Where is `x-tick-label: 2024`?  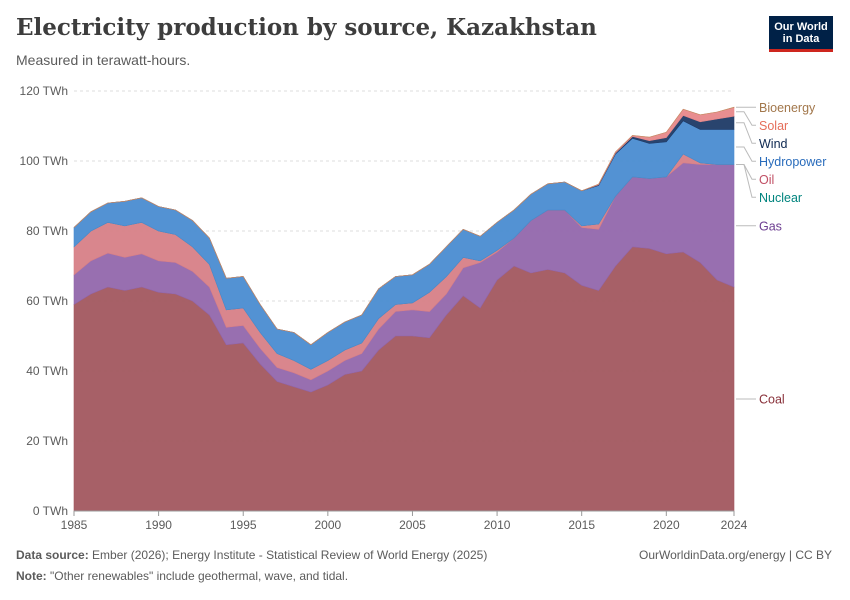 x-tick-label: 2024 is located at coordinates (734, 525).